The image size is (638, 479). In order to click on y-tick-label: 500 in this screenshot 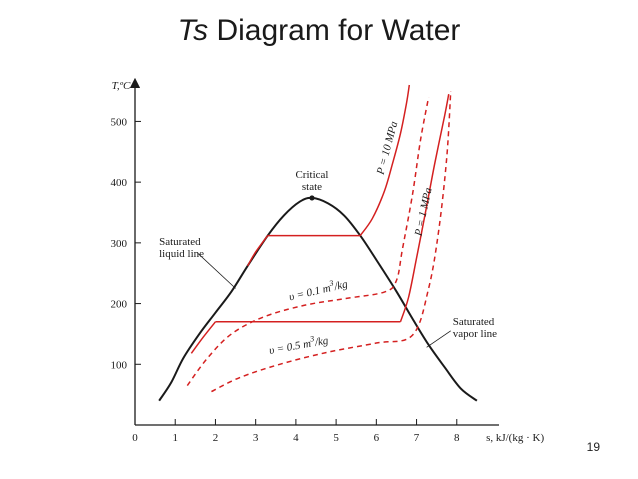, I will do `click(119, 122)`.